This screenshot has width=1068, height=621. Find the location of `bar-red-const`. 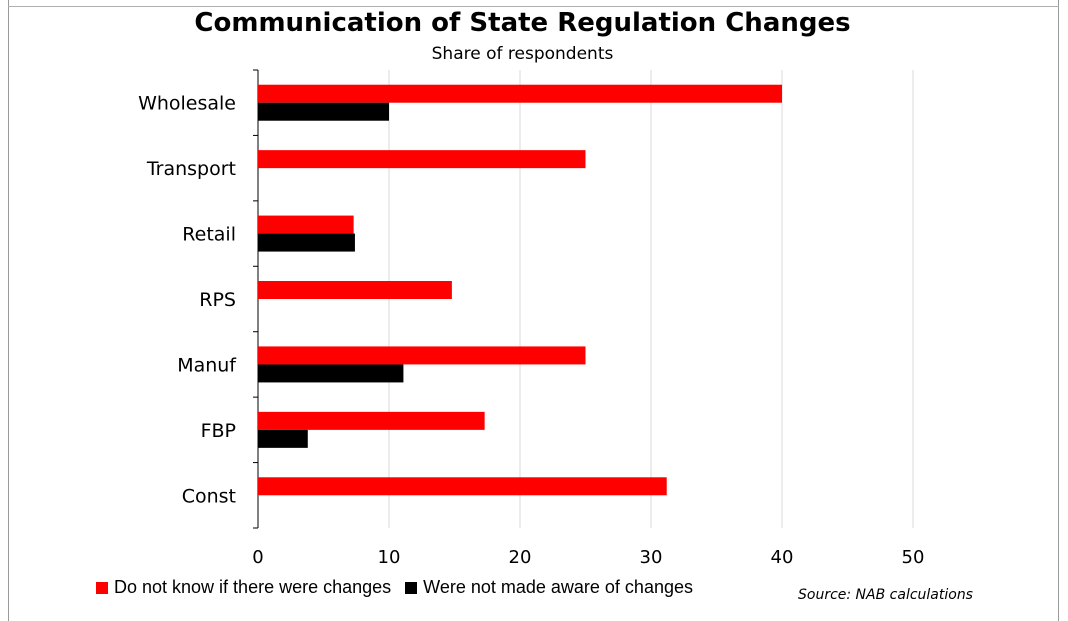

bar-red-const is located at coordinates (462, 486).